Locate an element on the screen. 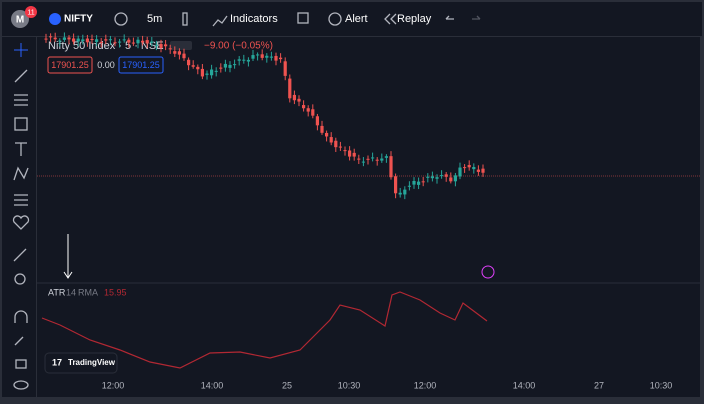 The height and width of the screenshot is (409, 704). templates is located at coordinates (303, 18).